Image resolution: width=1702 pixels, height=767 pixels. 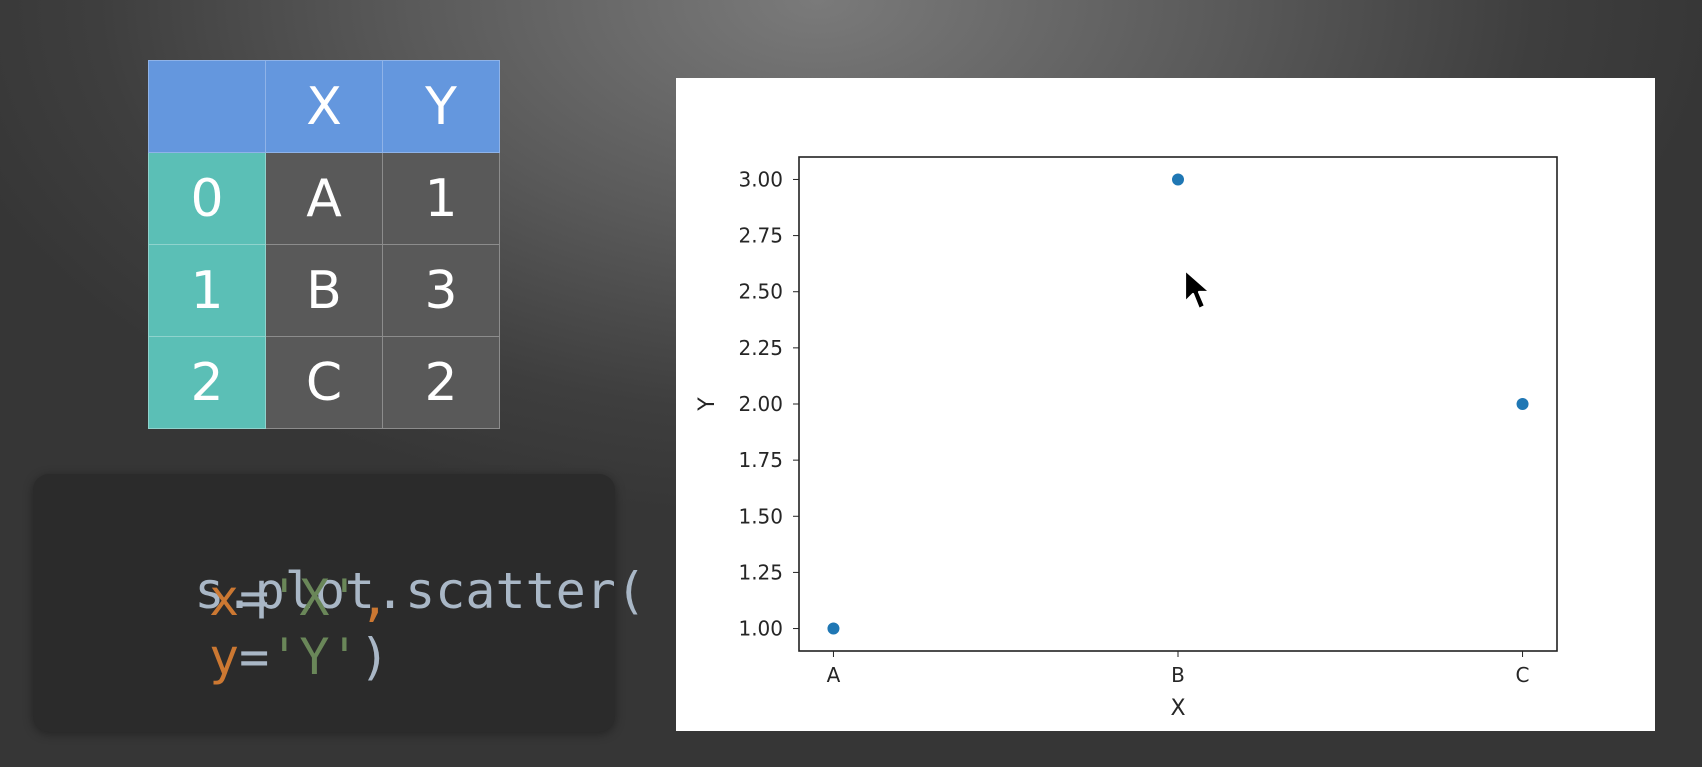 What do you see at coordinates (1178, 675) in the screenshot?
I see `x-tick-label: B` at bounding box center [1178, 675].